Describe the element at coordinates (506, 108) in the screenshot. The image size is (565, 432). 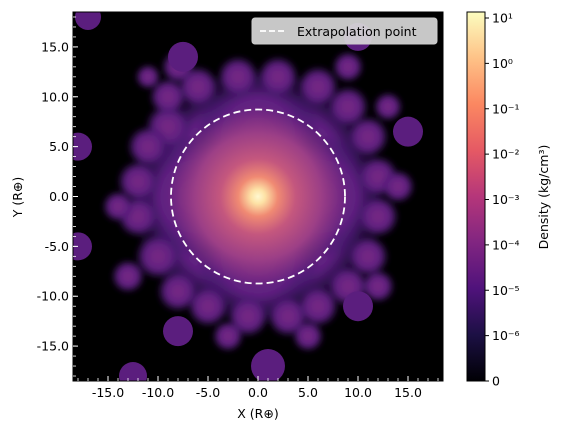
I see `colorbar-tick-label: 10⁻¹` at that location.